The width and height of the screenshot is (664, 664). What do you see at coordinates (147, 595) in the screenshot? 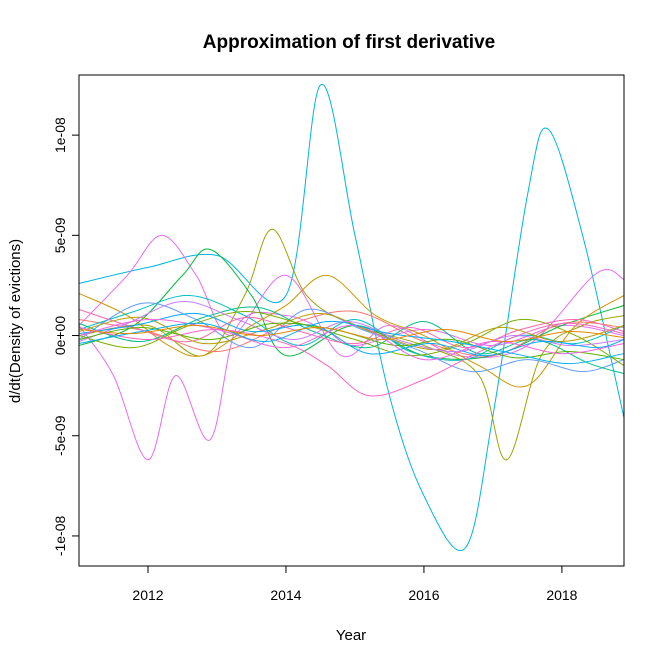
I see `x-tick-label: 2012` at bounding box center [147, 595].